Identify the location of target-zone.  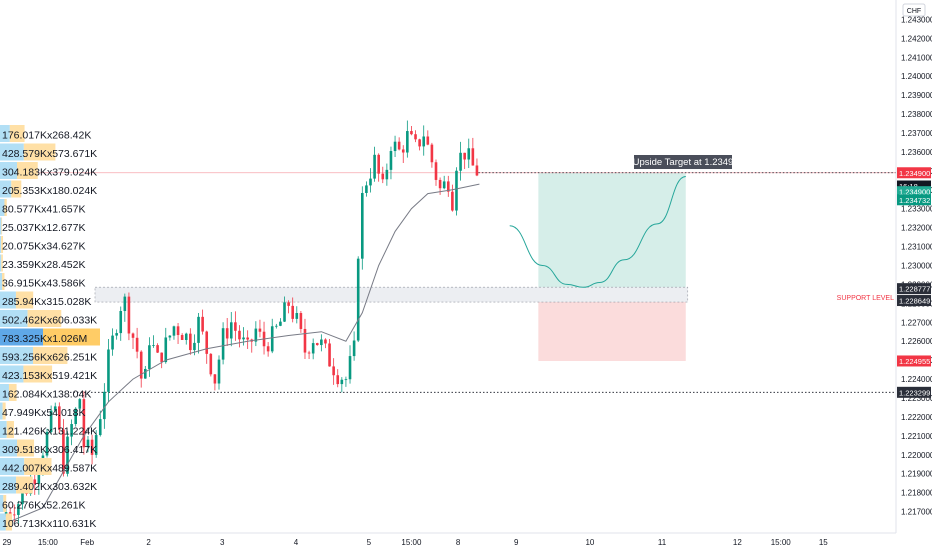
(612, 230).